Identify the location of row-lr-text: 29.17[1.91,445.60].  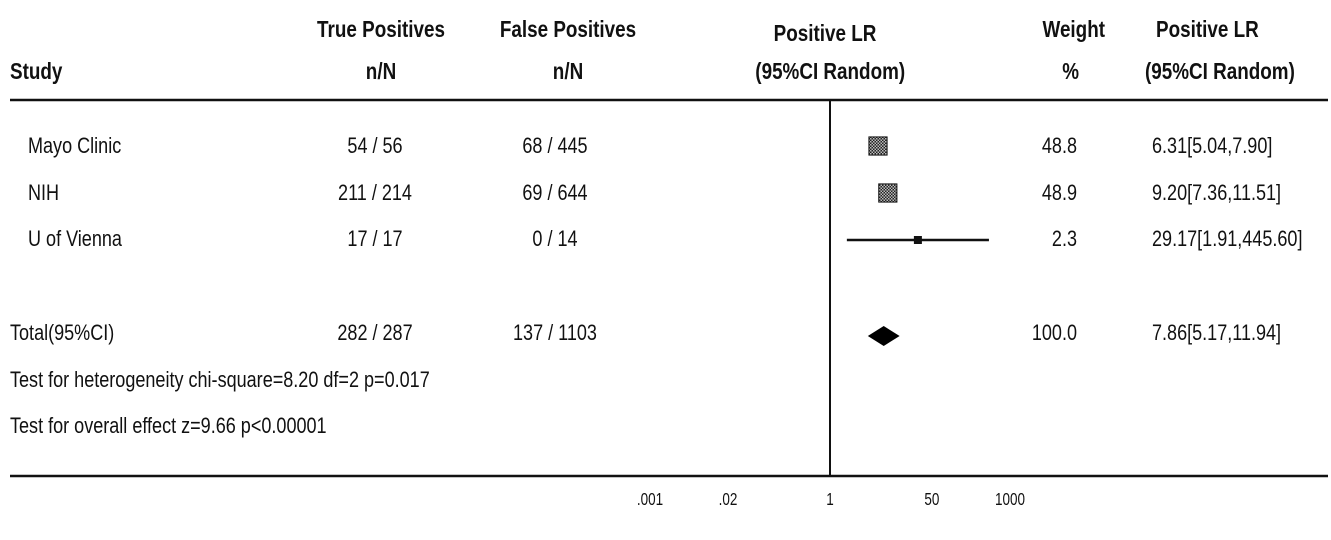
(1227, 238).